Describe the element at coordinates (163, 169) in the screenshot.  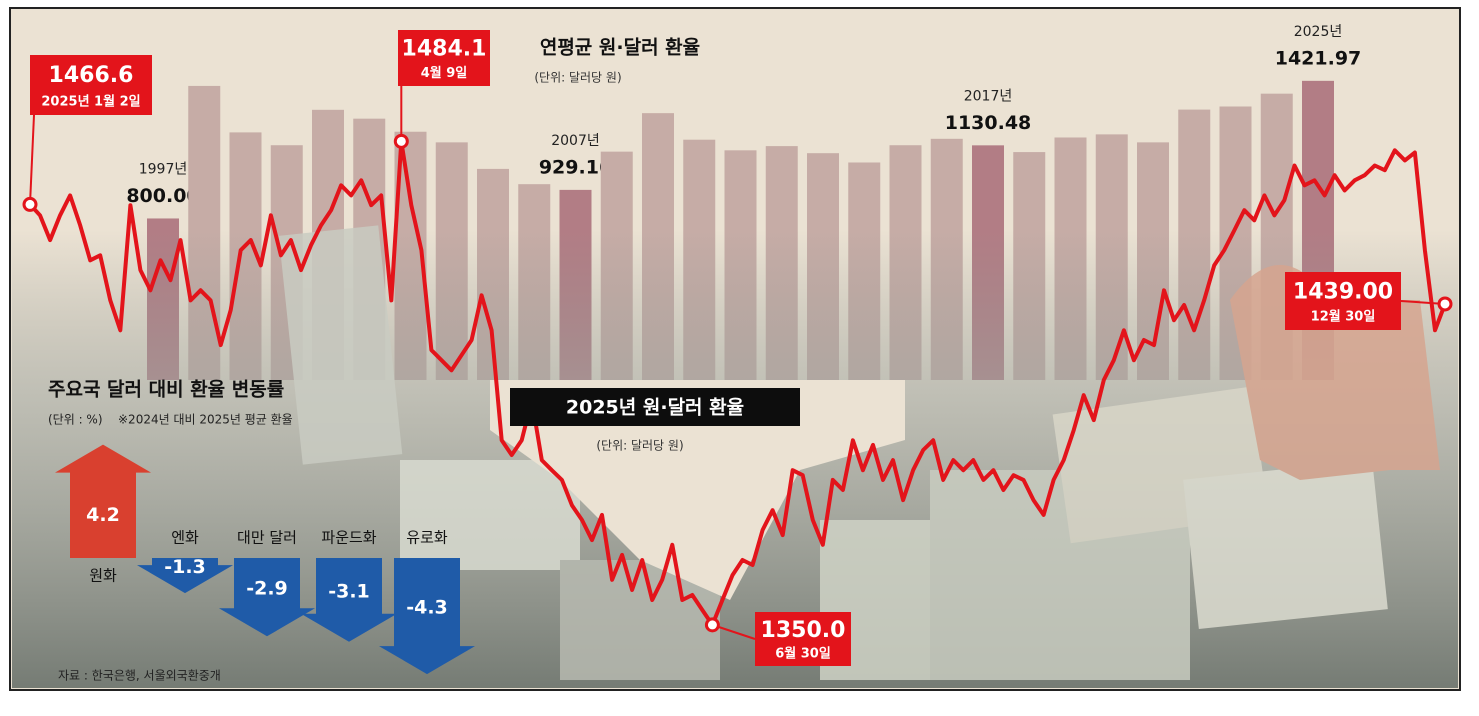
I see `bar-year-label: 1997년` at that location.